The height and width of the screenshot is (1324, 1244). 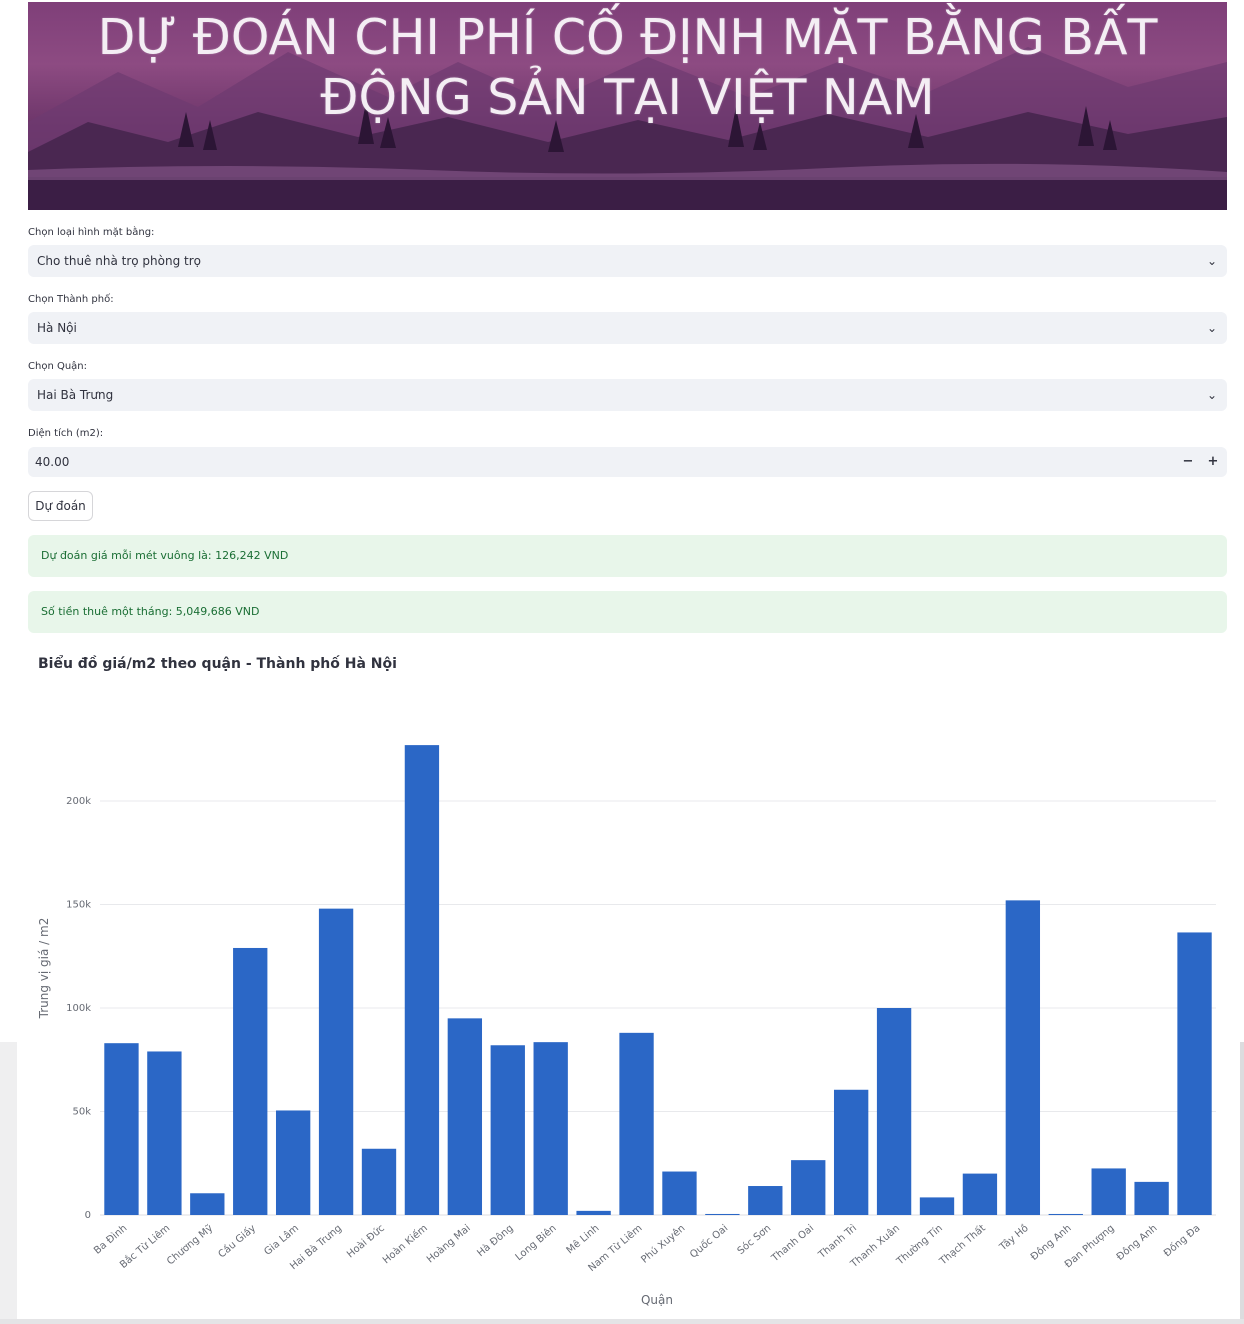 What do you see at coordinates (1181, 1240) in the screenshot?
I see `x-tick-label: Đống Đa` at bounding box center [1181, 1240].